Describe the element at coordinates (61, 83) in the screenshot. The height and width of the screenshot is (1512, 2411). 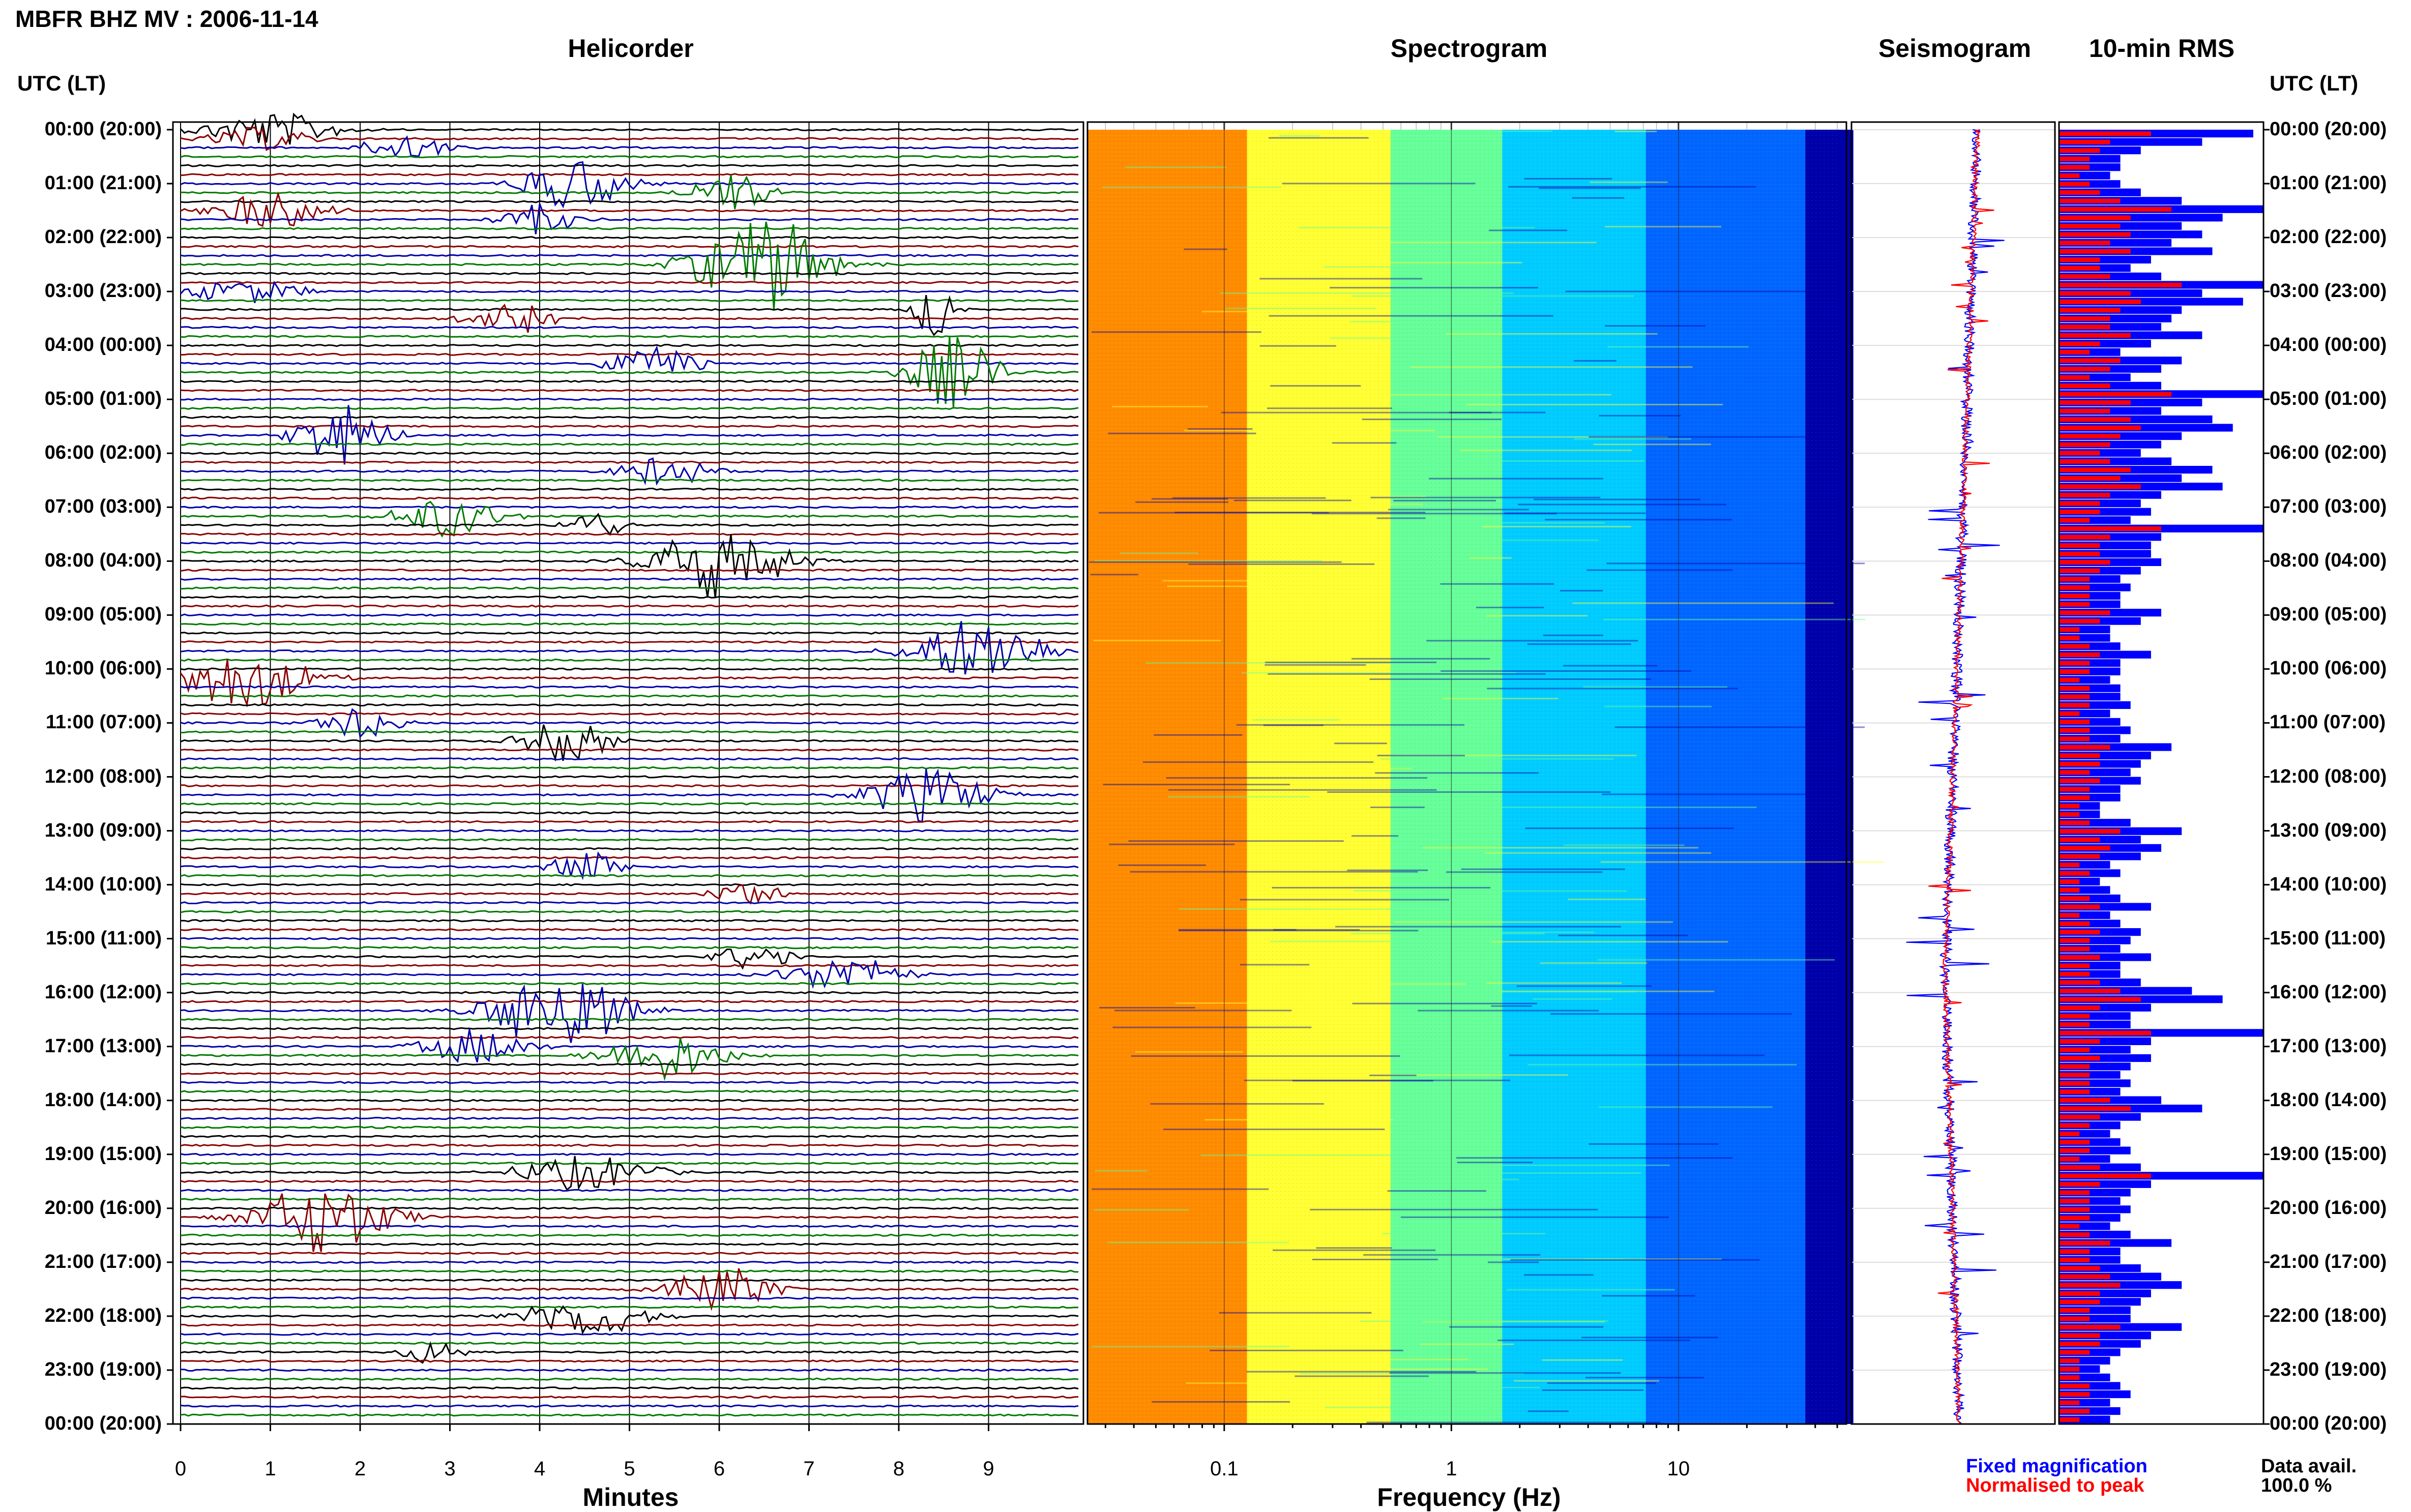
I see `utc-lt-header-left: UTC (LT)` at that location.